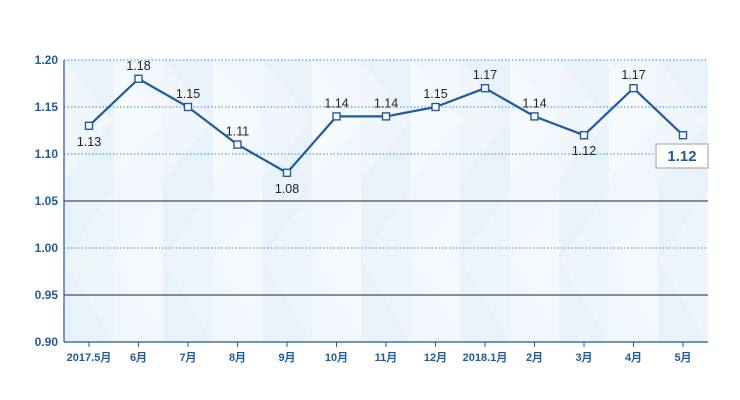 The image size is (740, 400). What do you see at coordinates (47, 295) in the screenshot?
I see `y-tick-label: 0.95` at bounding box center [47, 295].